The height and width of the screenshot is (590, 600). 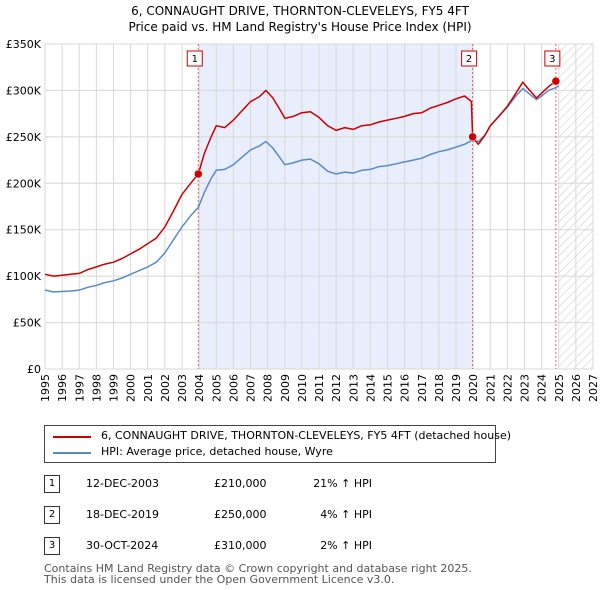 I want to click on x-tick-label: 2020, so click(x=473, y=388).